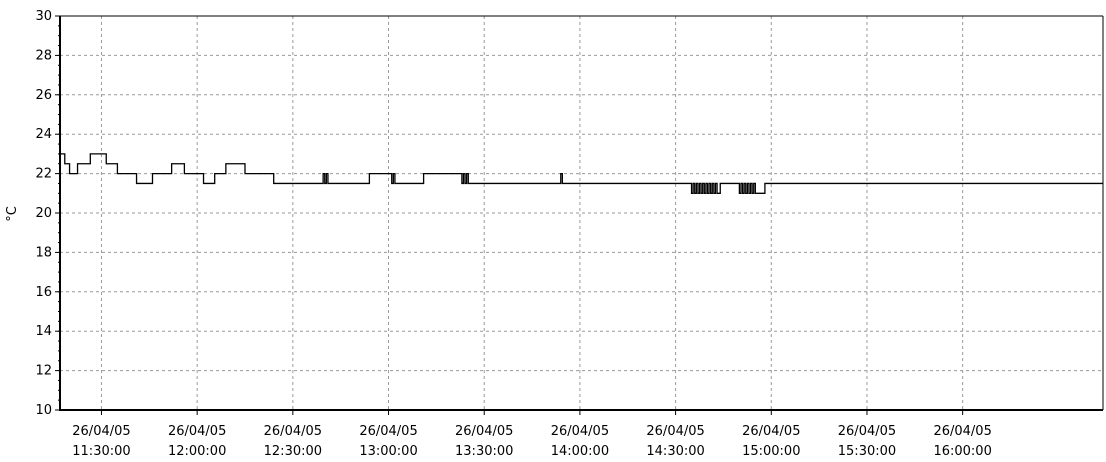 Image resolution: width=1106 pixels, height=462 pixels. I want to click on y-axis-title: °C, so click(12, 214).